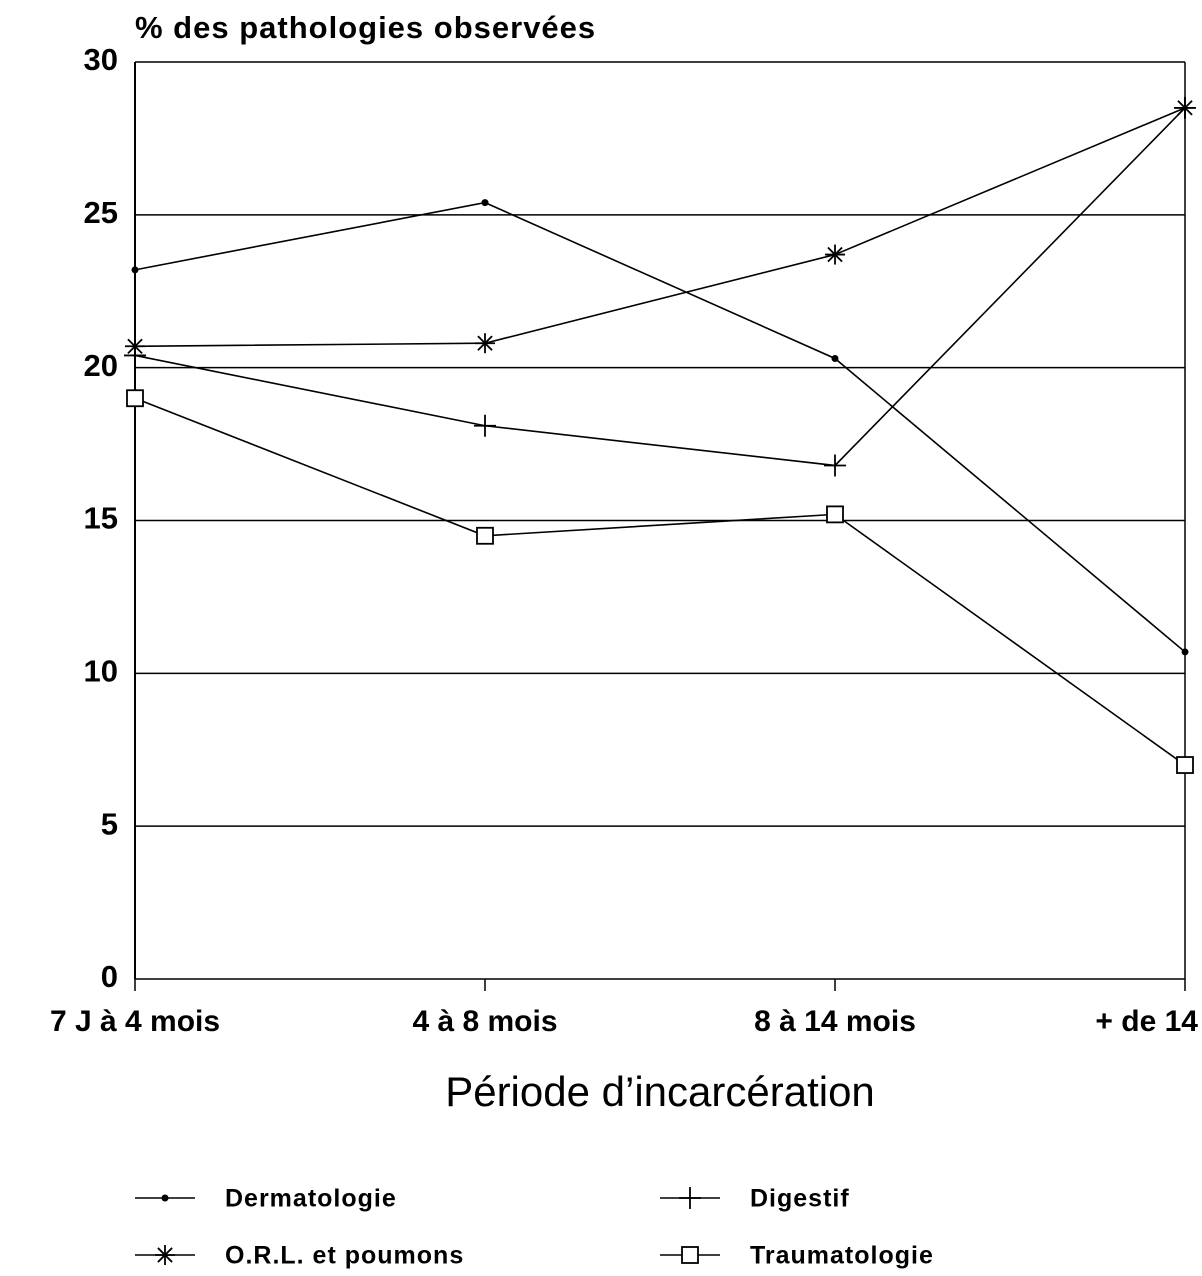  Describe the element at coordinates (135, 1021) in the screenshot. I see `x-tick-label: 7 J à 4 mois` at that location.